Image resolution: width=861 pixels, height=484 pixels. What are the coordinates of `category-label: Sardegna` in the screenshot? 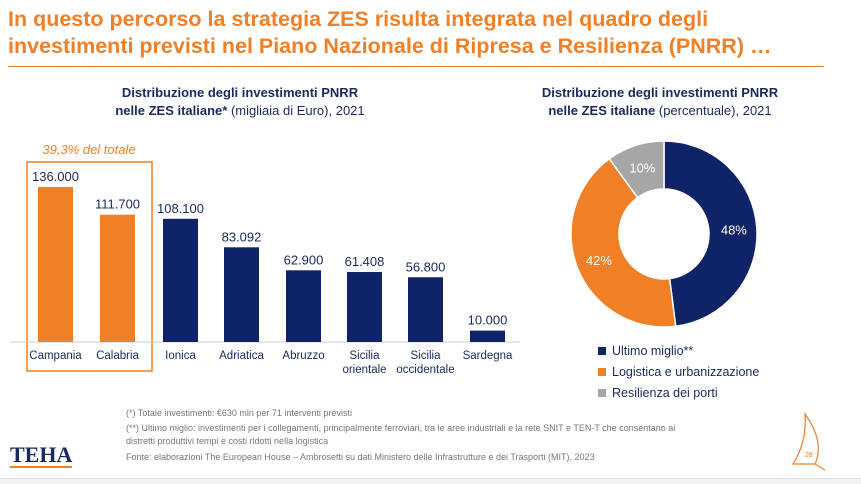 It's located at (488, 356).